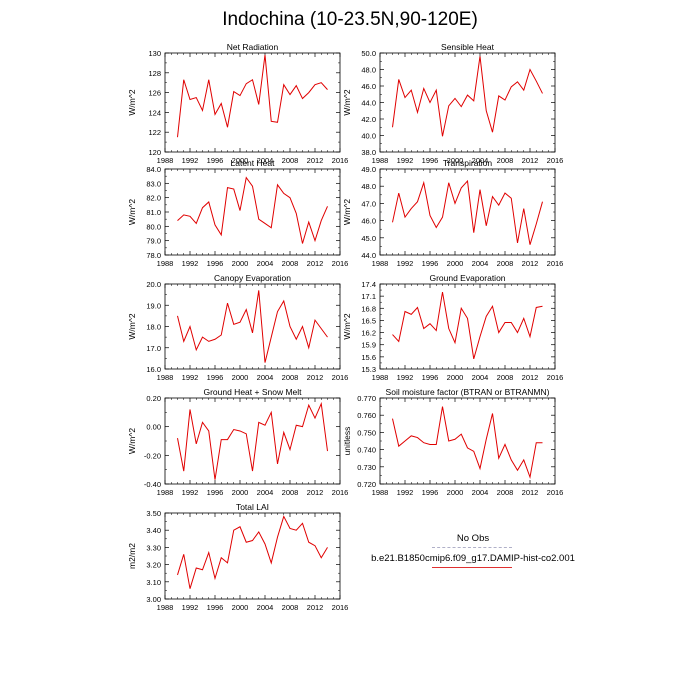  What do you see at coordinates (368, 119) in the screenshot?
I see `y-tick-label: 42.0` at bounding box center [368, 119].